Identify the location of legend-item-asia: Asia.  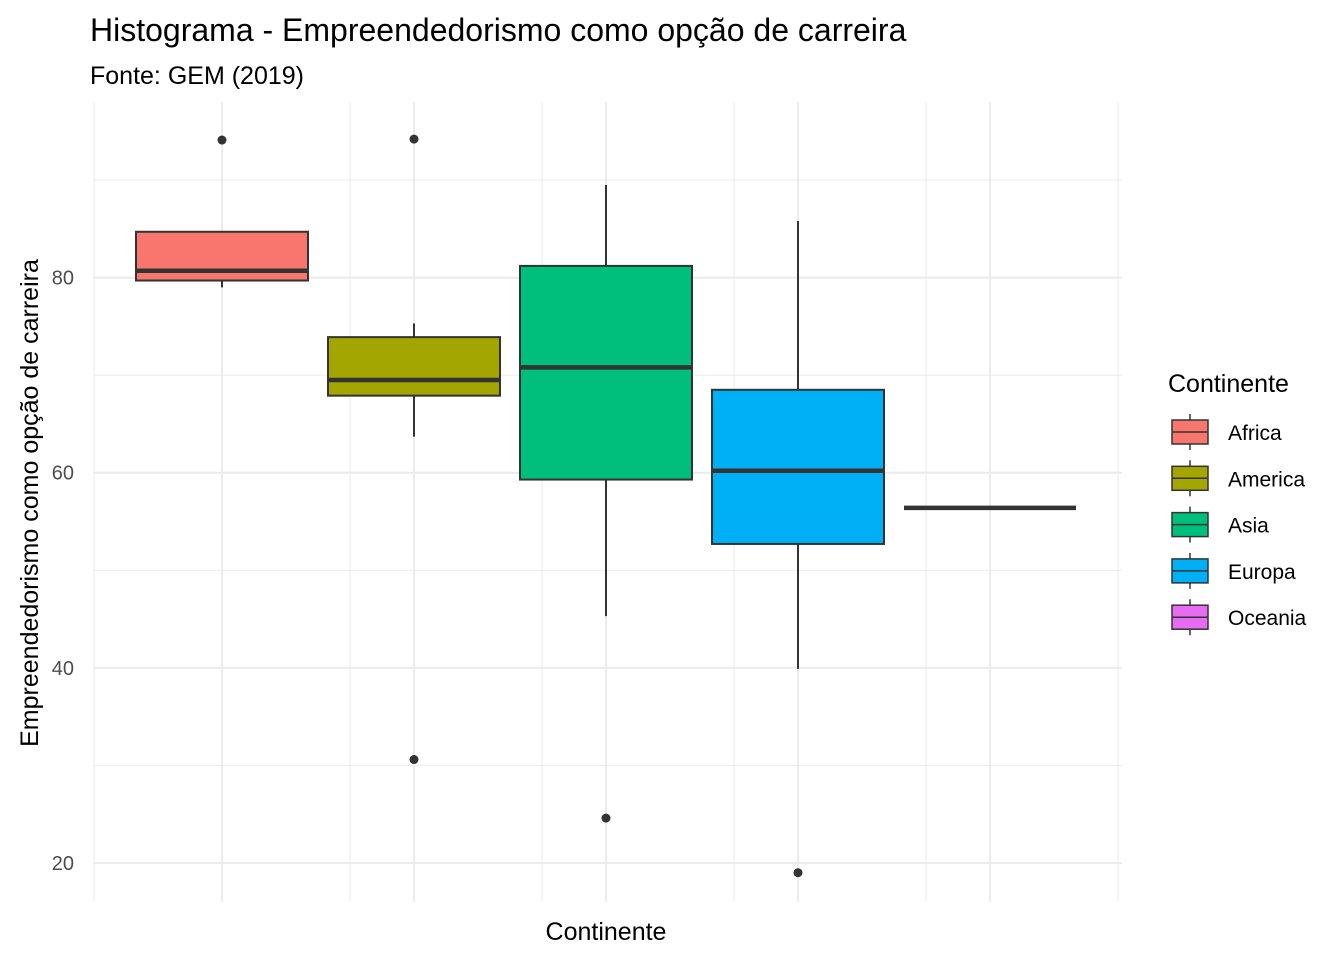
(1220, 524).